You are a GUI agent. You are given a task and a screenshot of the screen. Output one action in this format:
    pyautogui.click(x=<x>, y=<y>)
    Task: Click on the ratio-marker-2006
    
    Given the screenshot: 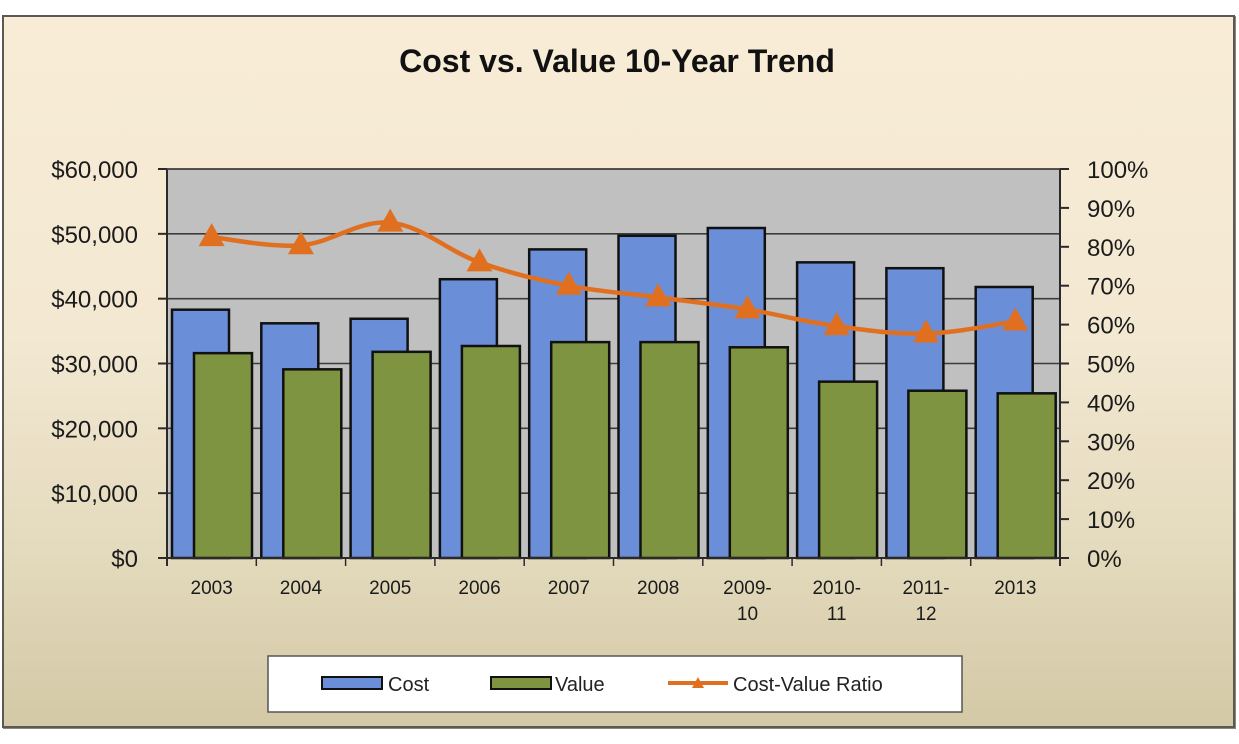 What is the action you would take?
    pyautogui.click(x=479, y=260)
    